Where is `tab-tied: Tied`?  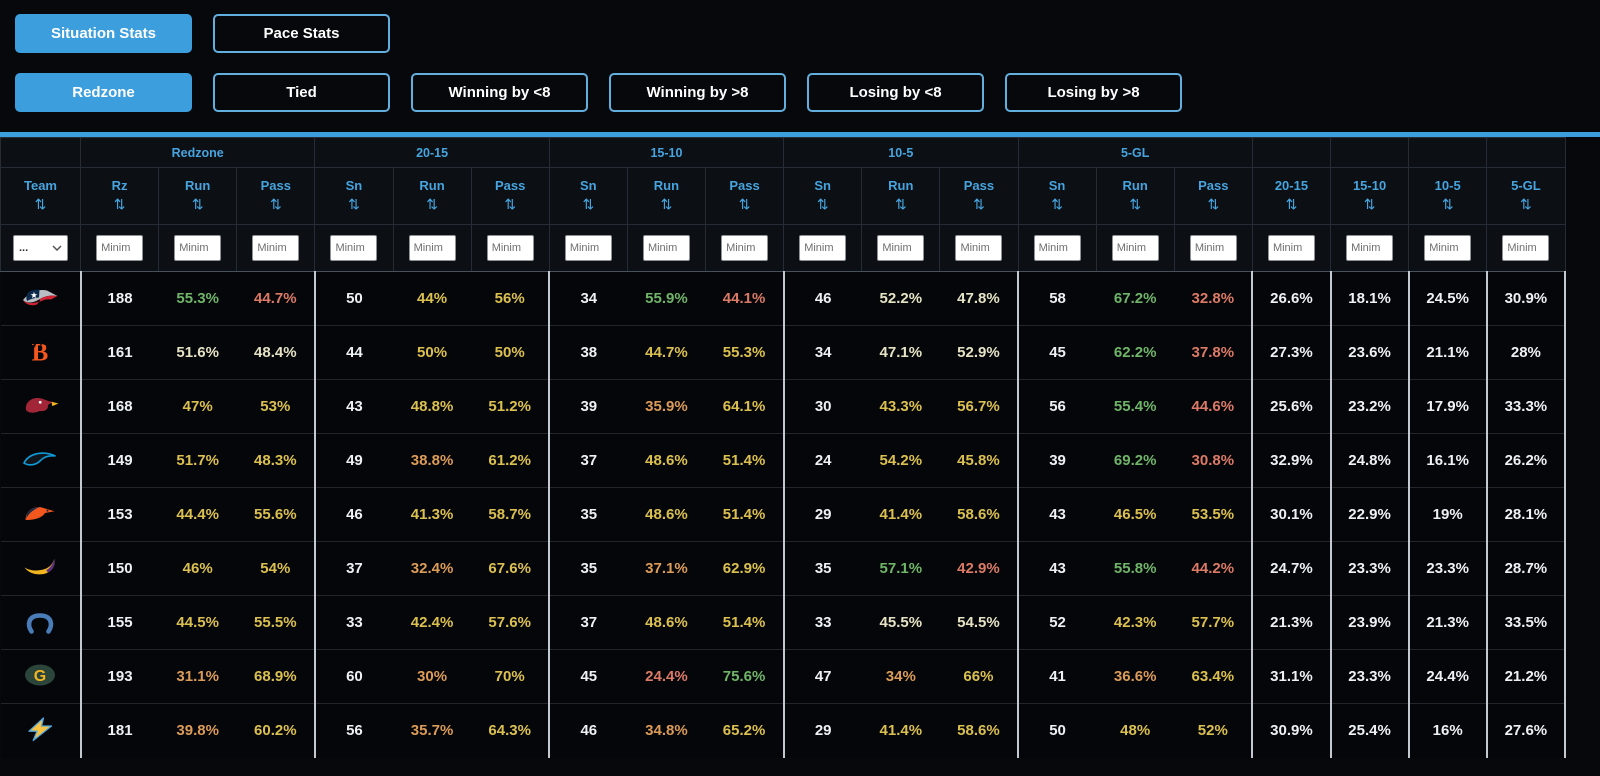 tab-tied: Tied is located at coordinates (301, 92).